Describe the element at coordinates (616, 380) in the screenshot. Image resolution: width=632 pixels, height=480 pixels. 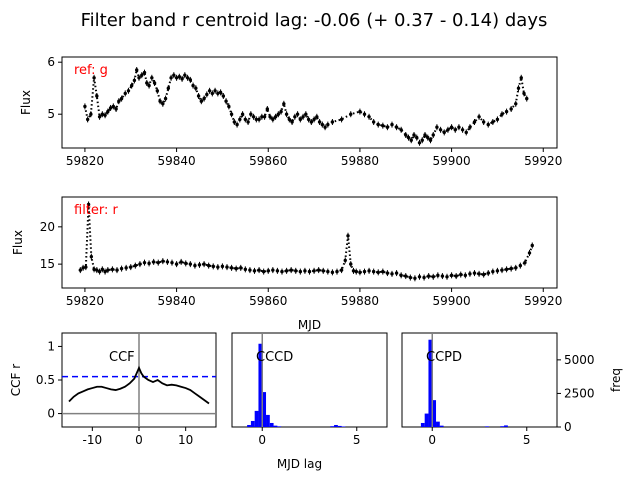
I see `y-axis-label: freq` at that location.